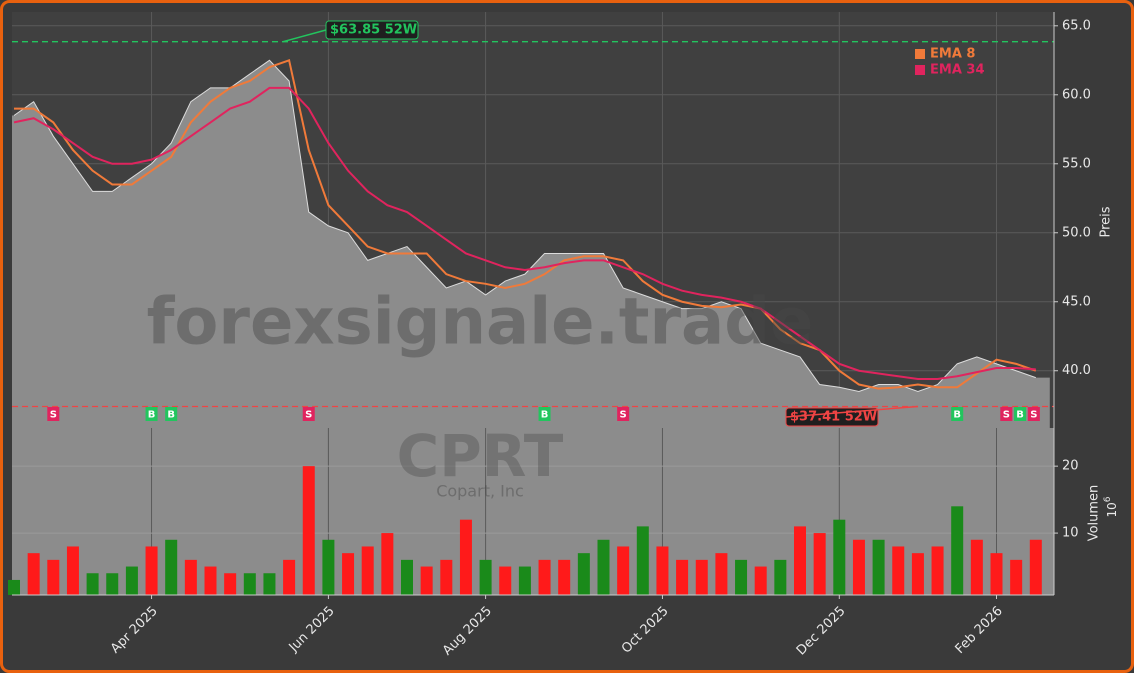 Image resolution: width=1134 pixels, height=673 pixels. Describe the element at coordinates (480, 323) in the screenshot. I see `watermark: forexsignale.trade` at that location.